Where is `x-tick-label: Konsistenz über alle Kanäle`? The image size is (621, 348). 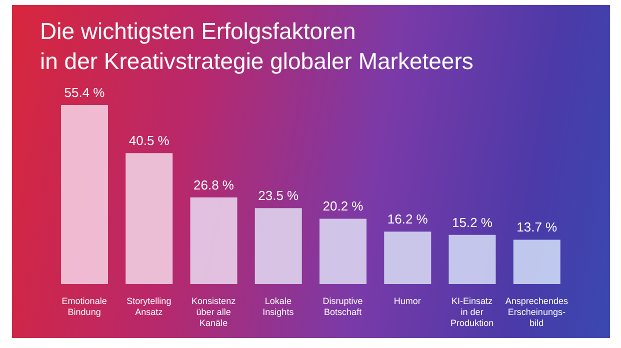 x-tick-label: Konsistenz über alle Kanäle is located at coordinates (214, 312).